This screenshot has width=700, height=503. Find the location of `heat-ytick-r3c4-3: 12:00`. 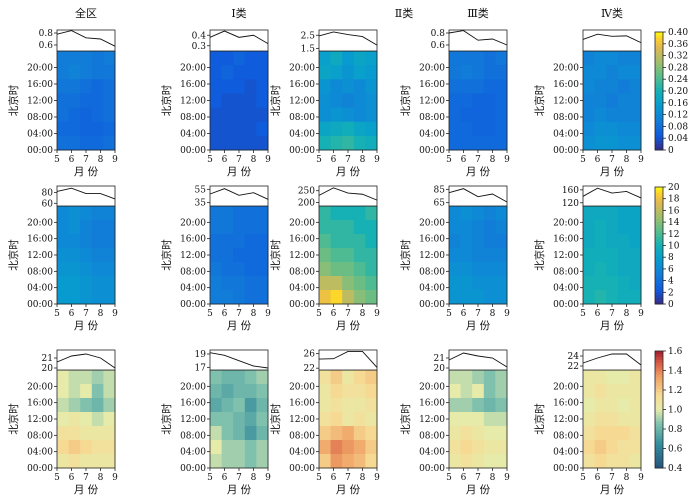

heat-ytick-r3c4-3: 12:00 is located at coordinates (432, 420).